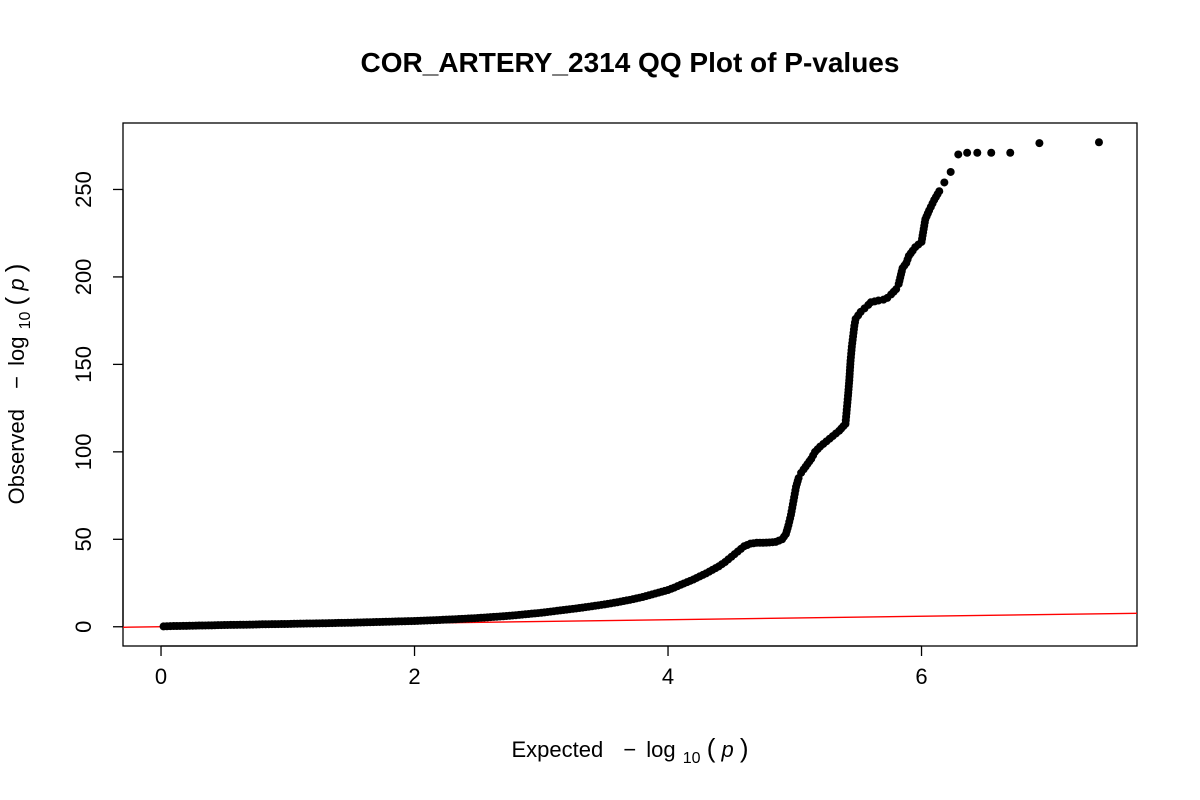 Image resolution: width=1200 pixels, height=800 pixels. I want to click on y-axis-label-sub: 10, so click(25, 320).